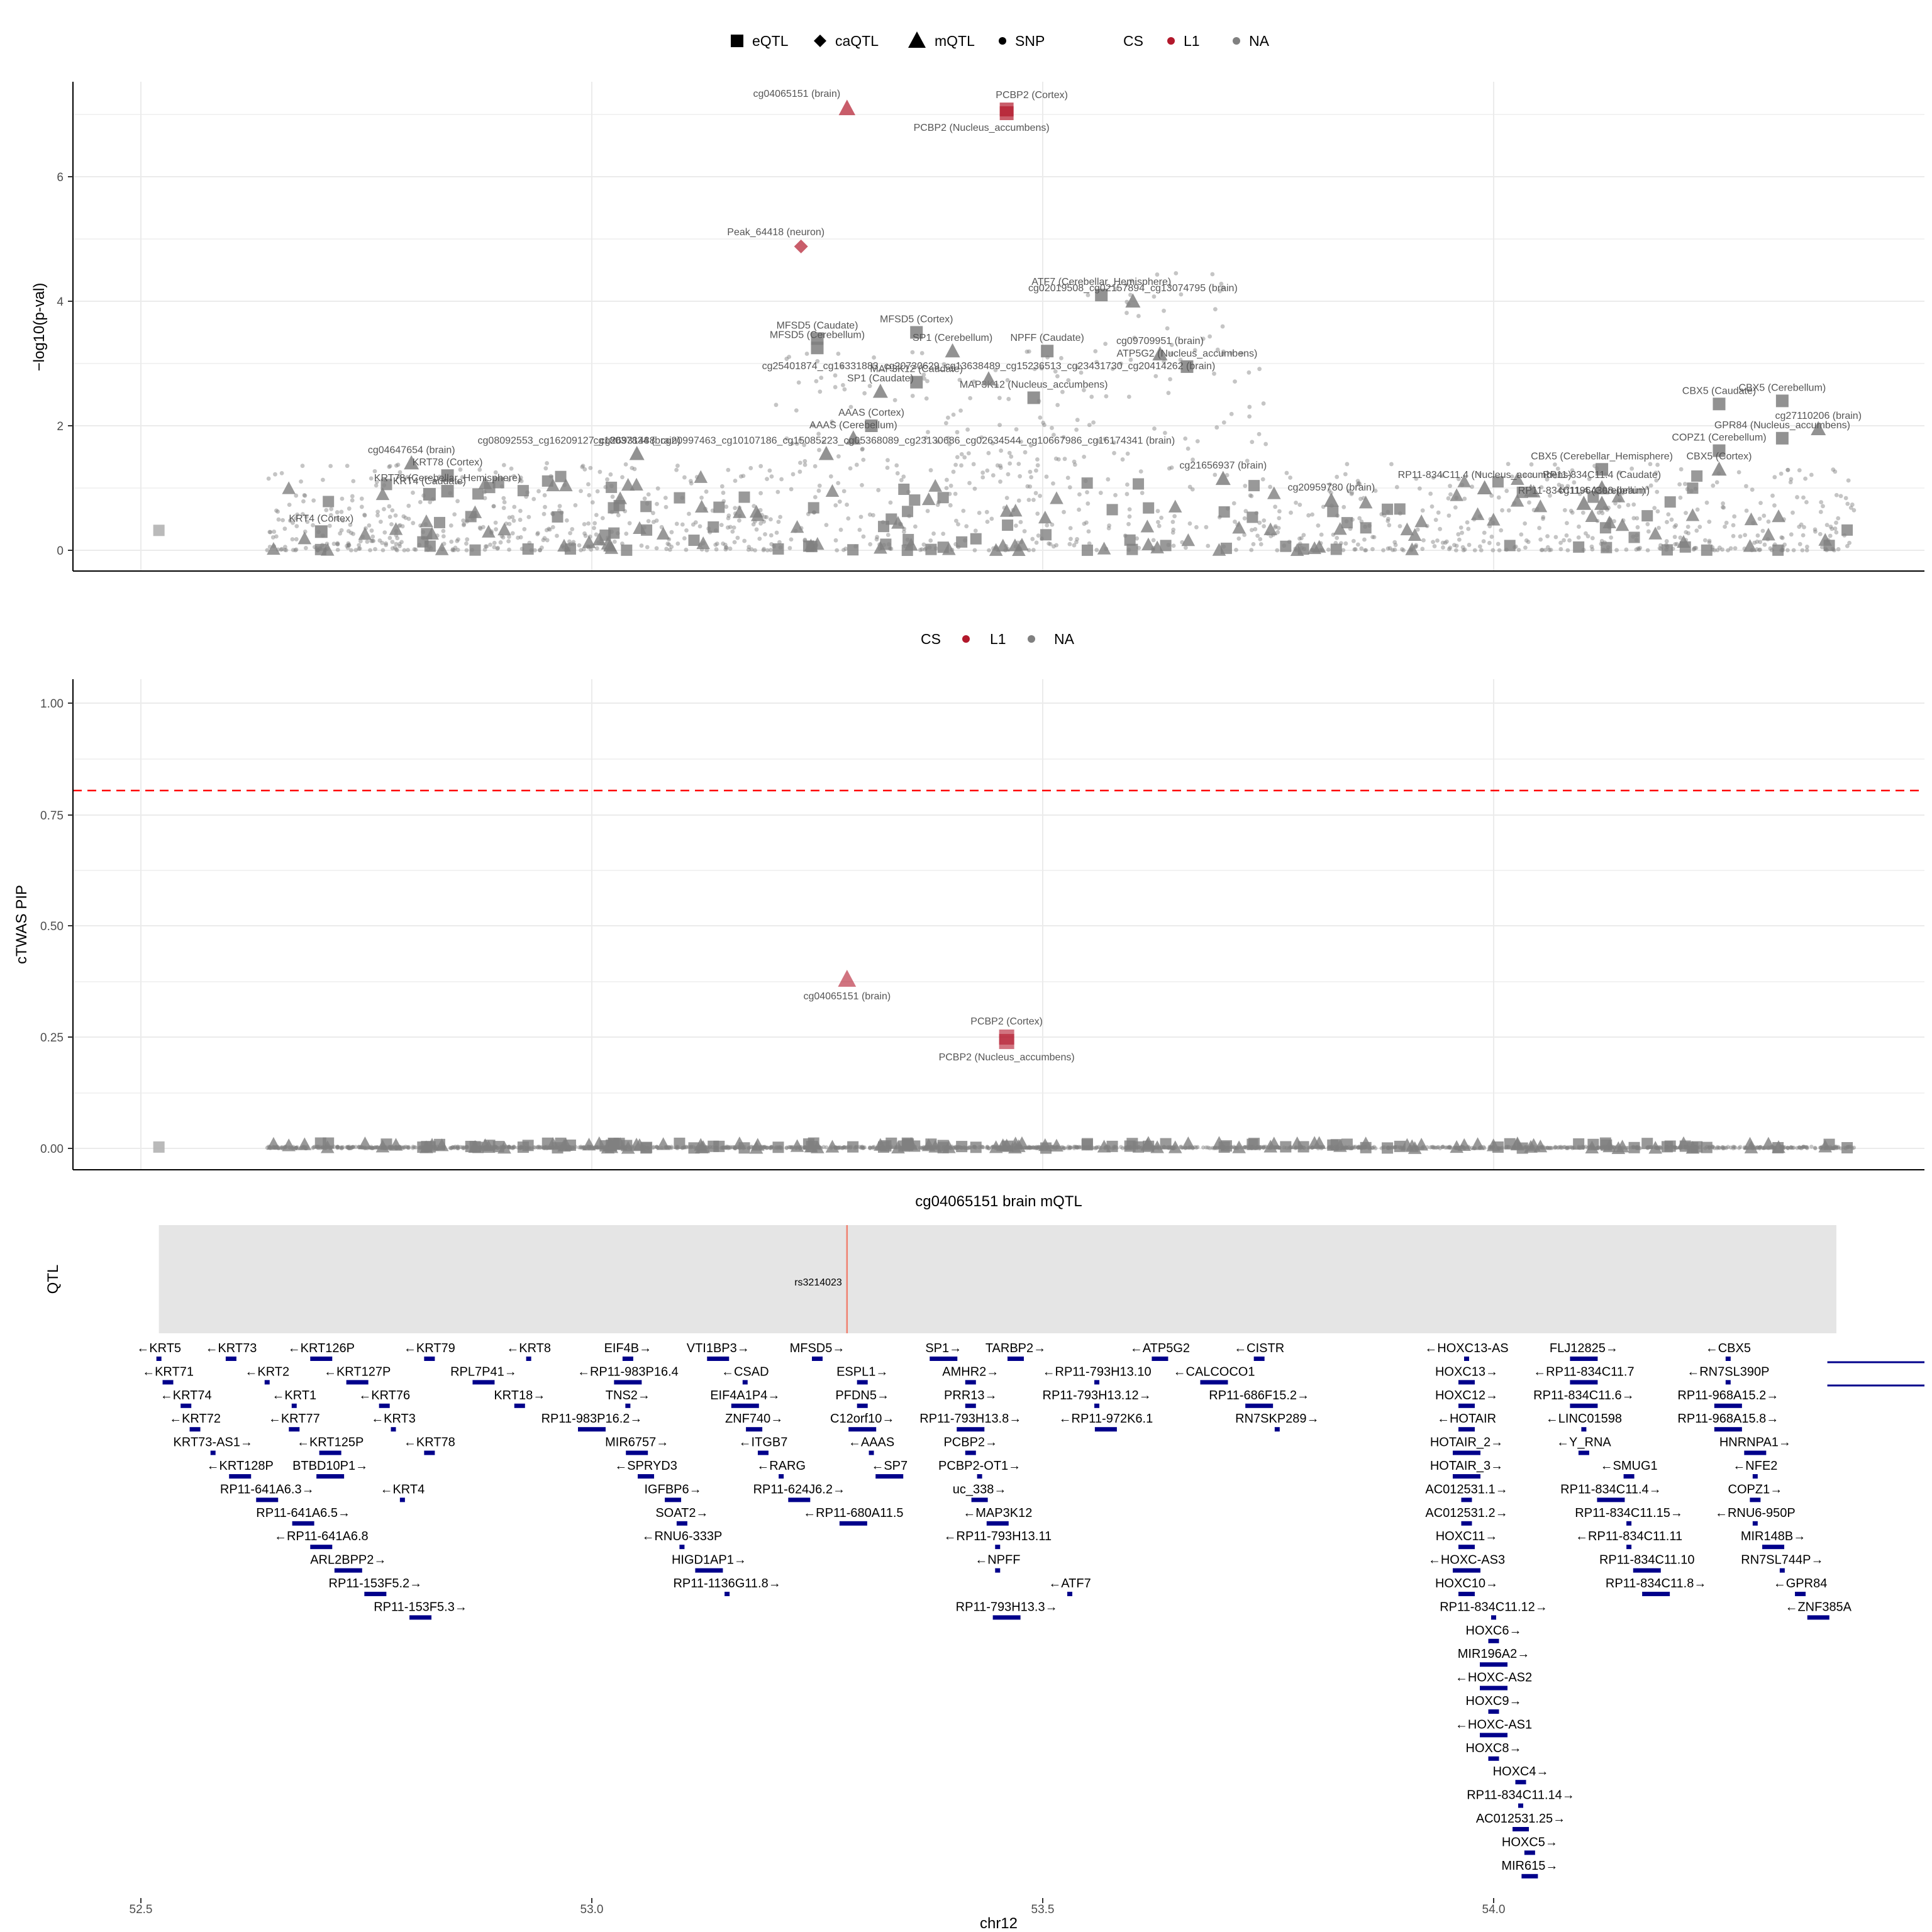 The height and width of the screenshot is (1932, 1932). What do you see at coordinates (1629, 1513) in the screenshot?
I see `gene-label: RP11-834C11.15→` at bounding box center [1629, 1513].